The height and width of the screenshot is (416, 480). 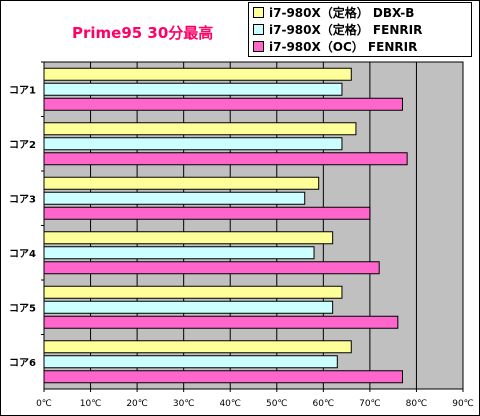 I want to click on x-tick-label: 50℃, so click(x=277, y=404).